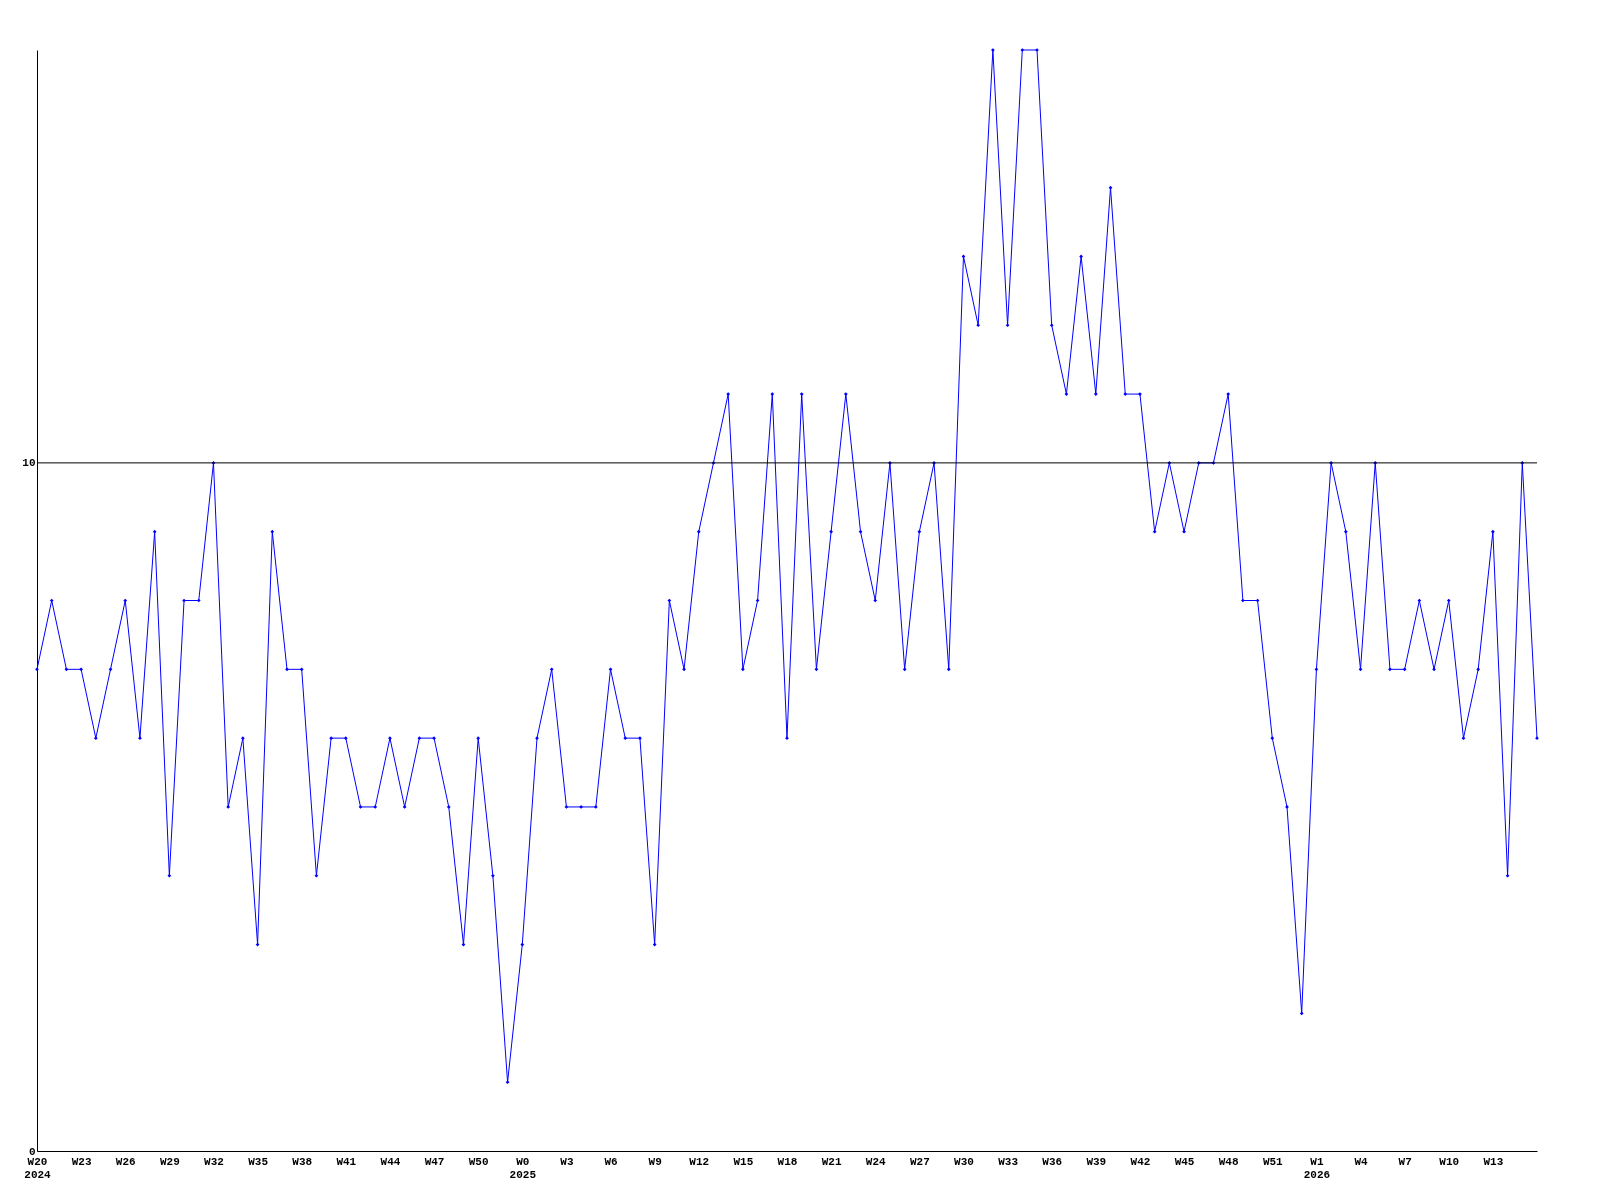 This screenshot has height=1200, width=1600. Describe the element at coordinates (1228, 1161) in the screenshot. I see `x-tick-label: W48` at that location.